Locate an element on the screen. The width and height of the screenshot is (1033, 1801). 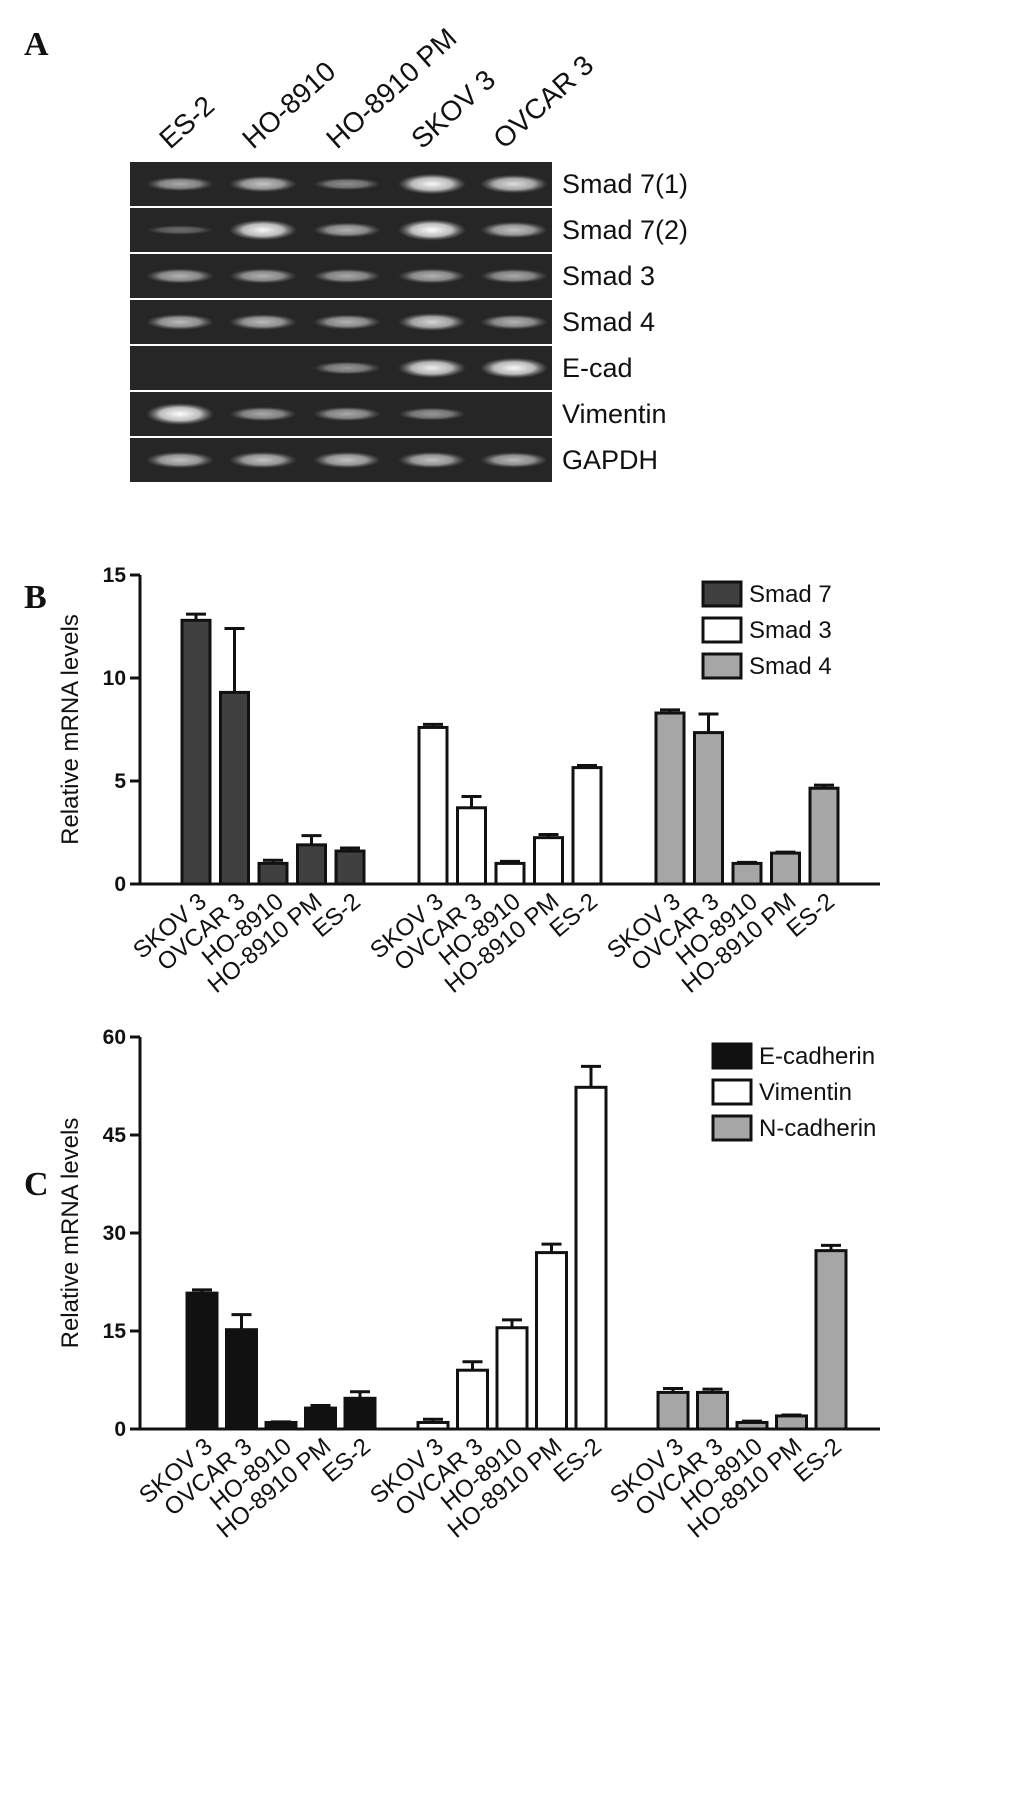
panel-letter-b: B is located at coordinates (35, 597).